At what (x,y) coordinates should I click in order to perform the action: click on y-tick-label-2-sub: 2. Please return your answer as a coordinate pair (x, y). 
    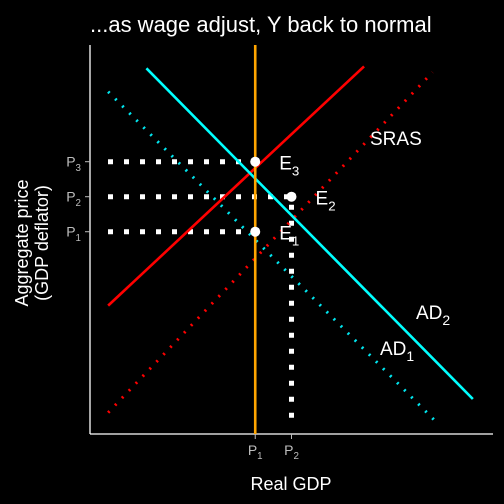
    Looking at the image, I should click on (78, 203).